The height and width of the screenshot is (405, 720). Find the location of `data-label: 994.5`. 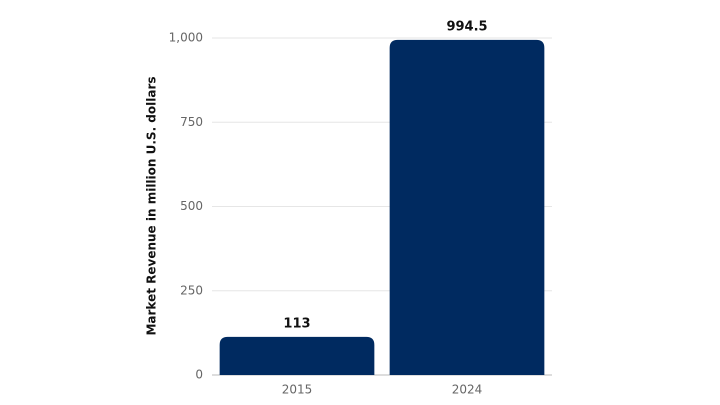

data-label: 994.5 is located at coordinates (466, 26).